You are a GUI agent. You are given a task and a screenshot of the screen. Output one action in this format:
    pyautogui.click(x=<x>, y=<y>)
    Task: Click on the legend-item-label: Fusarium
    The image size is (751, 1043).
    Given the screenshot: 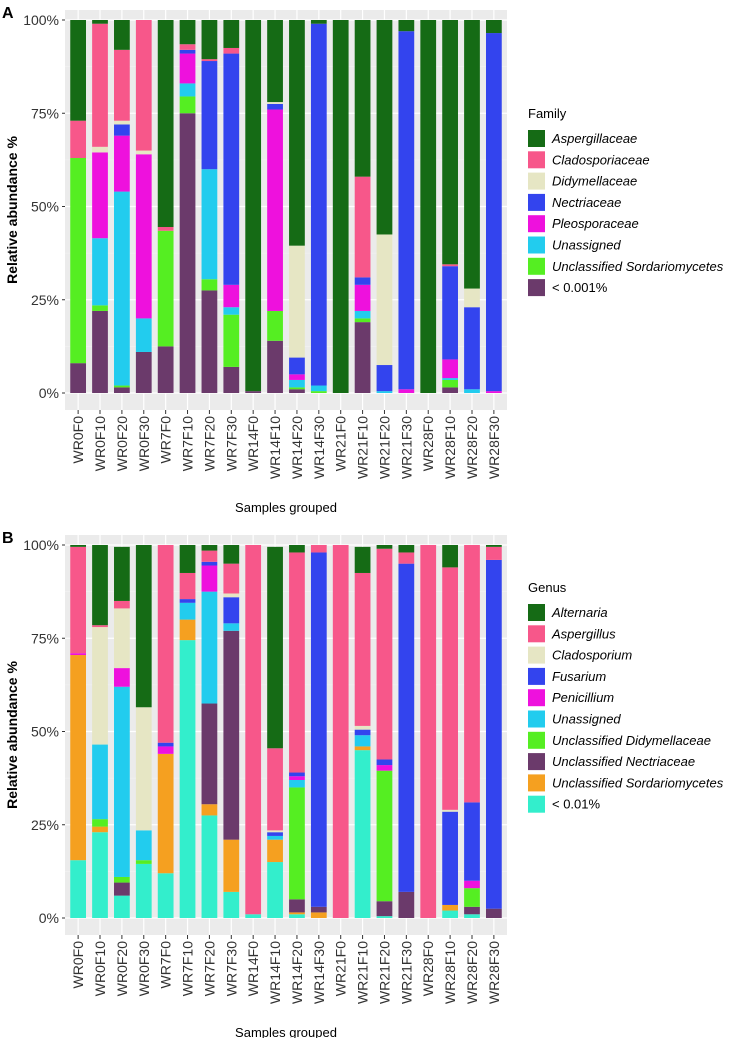 What is the action you would take?
    pyautogui.click(x=579, y=676)
    